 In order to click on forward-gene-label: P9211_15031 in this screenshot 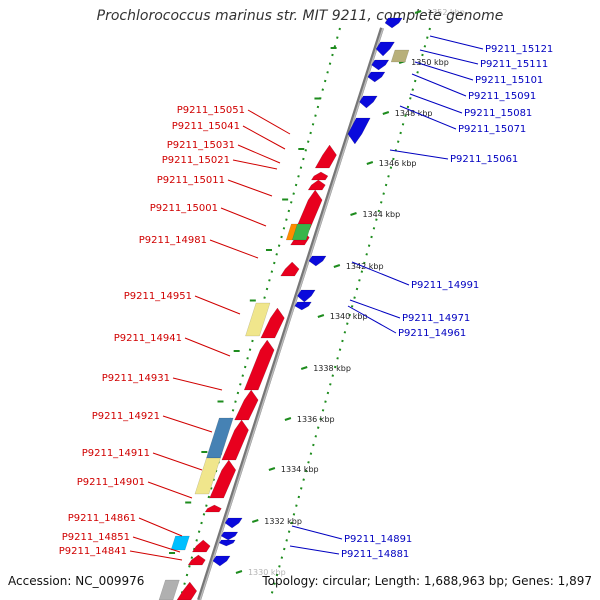, I will do `click(201, 145)`.